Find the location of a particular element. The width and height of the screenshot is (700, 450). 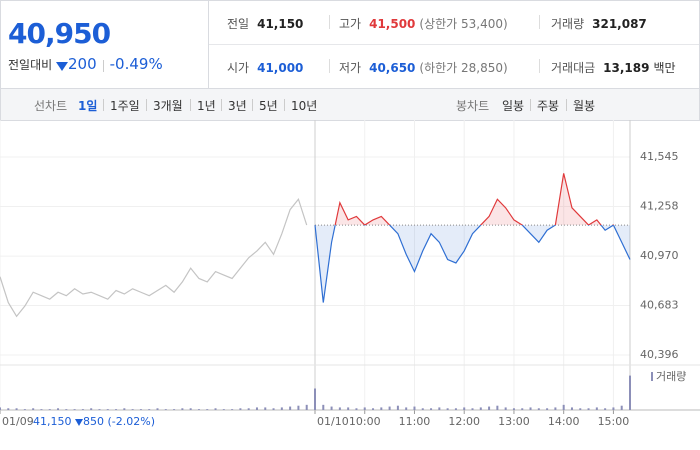

tab: 1주일 is located at coordinates (125, 106).